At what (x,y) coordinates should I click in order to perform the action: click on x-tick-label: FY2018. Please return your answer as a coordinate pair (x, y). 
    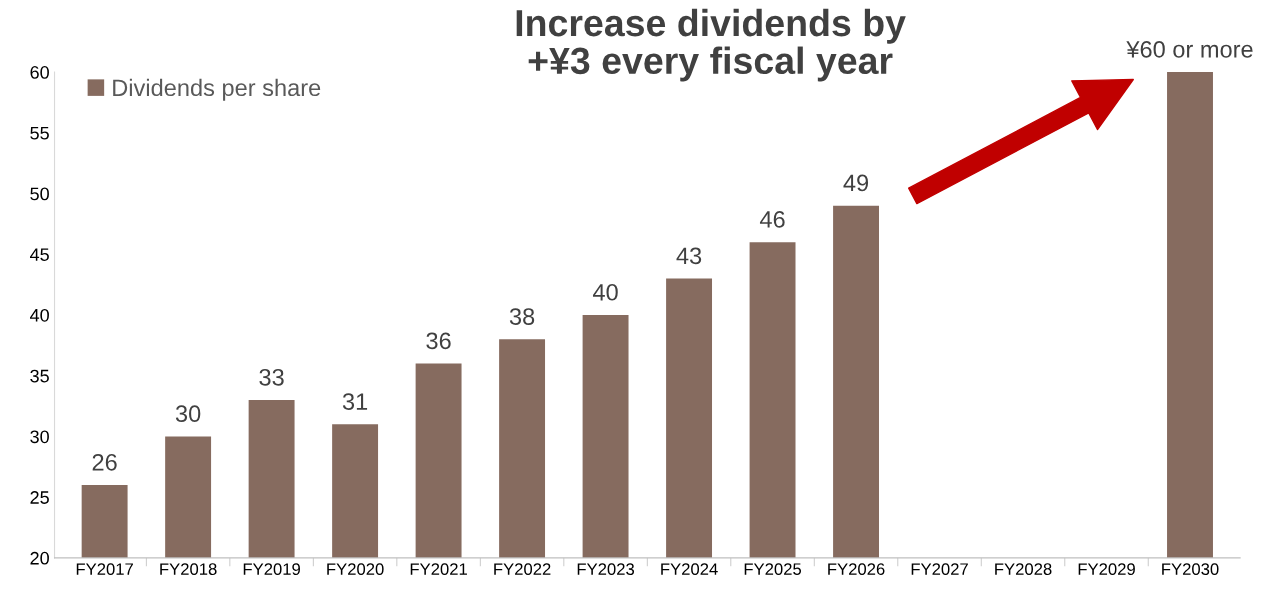
    Looking at the image, I should click on (188, 569).